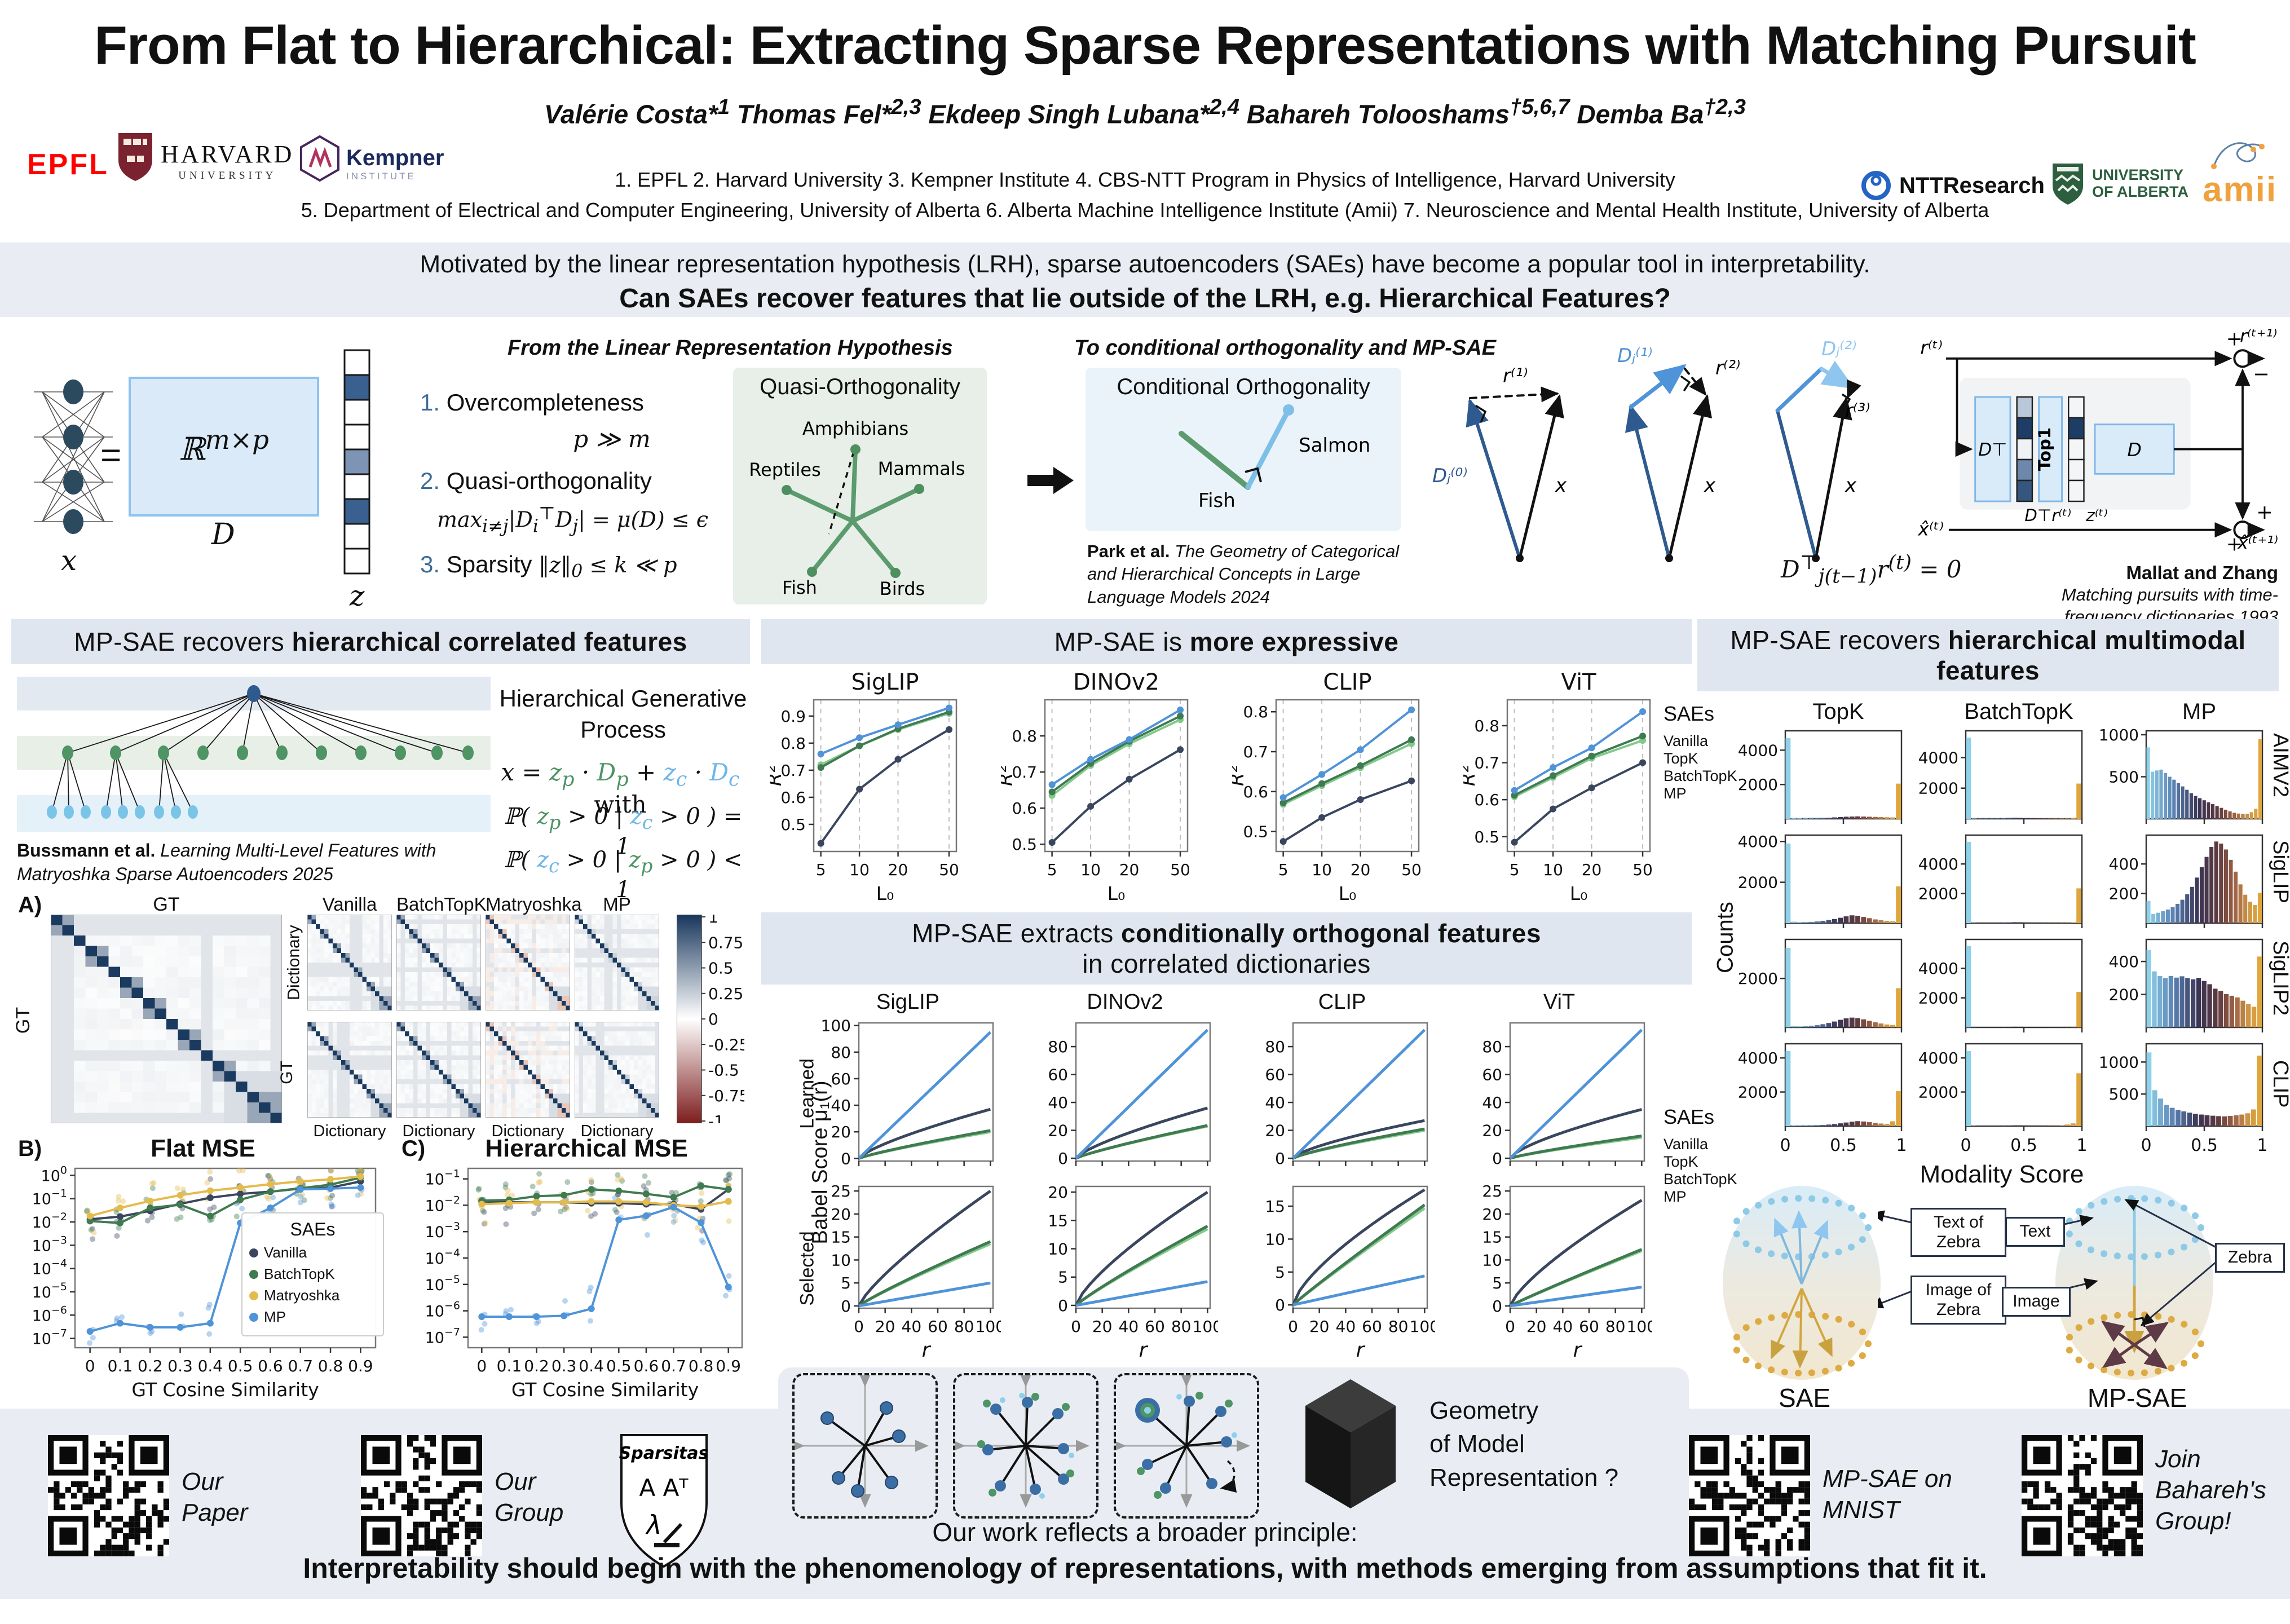 This screenshot has width=2290, height=1624. Describe the element at coordinates (2279, 979) in the screenshot. I see `hist-row-siglip2: SigLIP2` at that location.